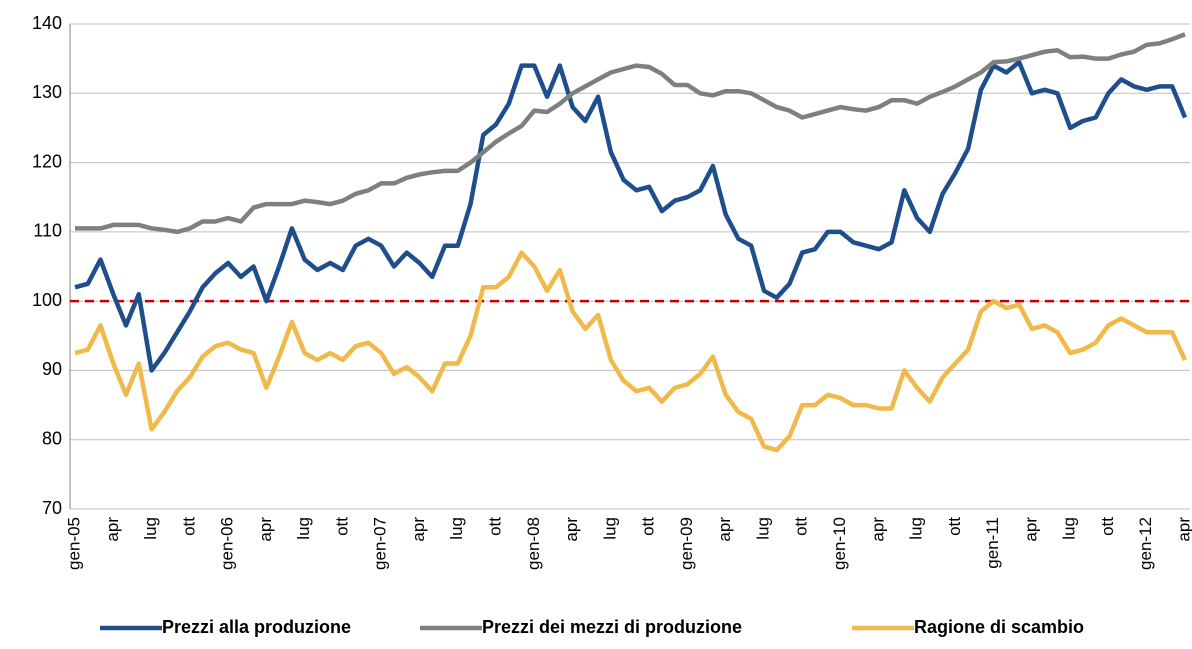 This screenshot has height=649, width=1192. What do you see at coordinates (52, 508) in the screenshot?
I see `y-tick-label: 70` at bounding box center [52, 508].